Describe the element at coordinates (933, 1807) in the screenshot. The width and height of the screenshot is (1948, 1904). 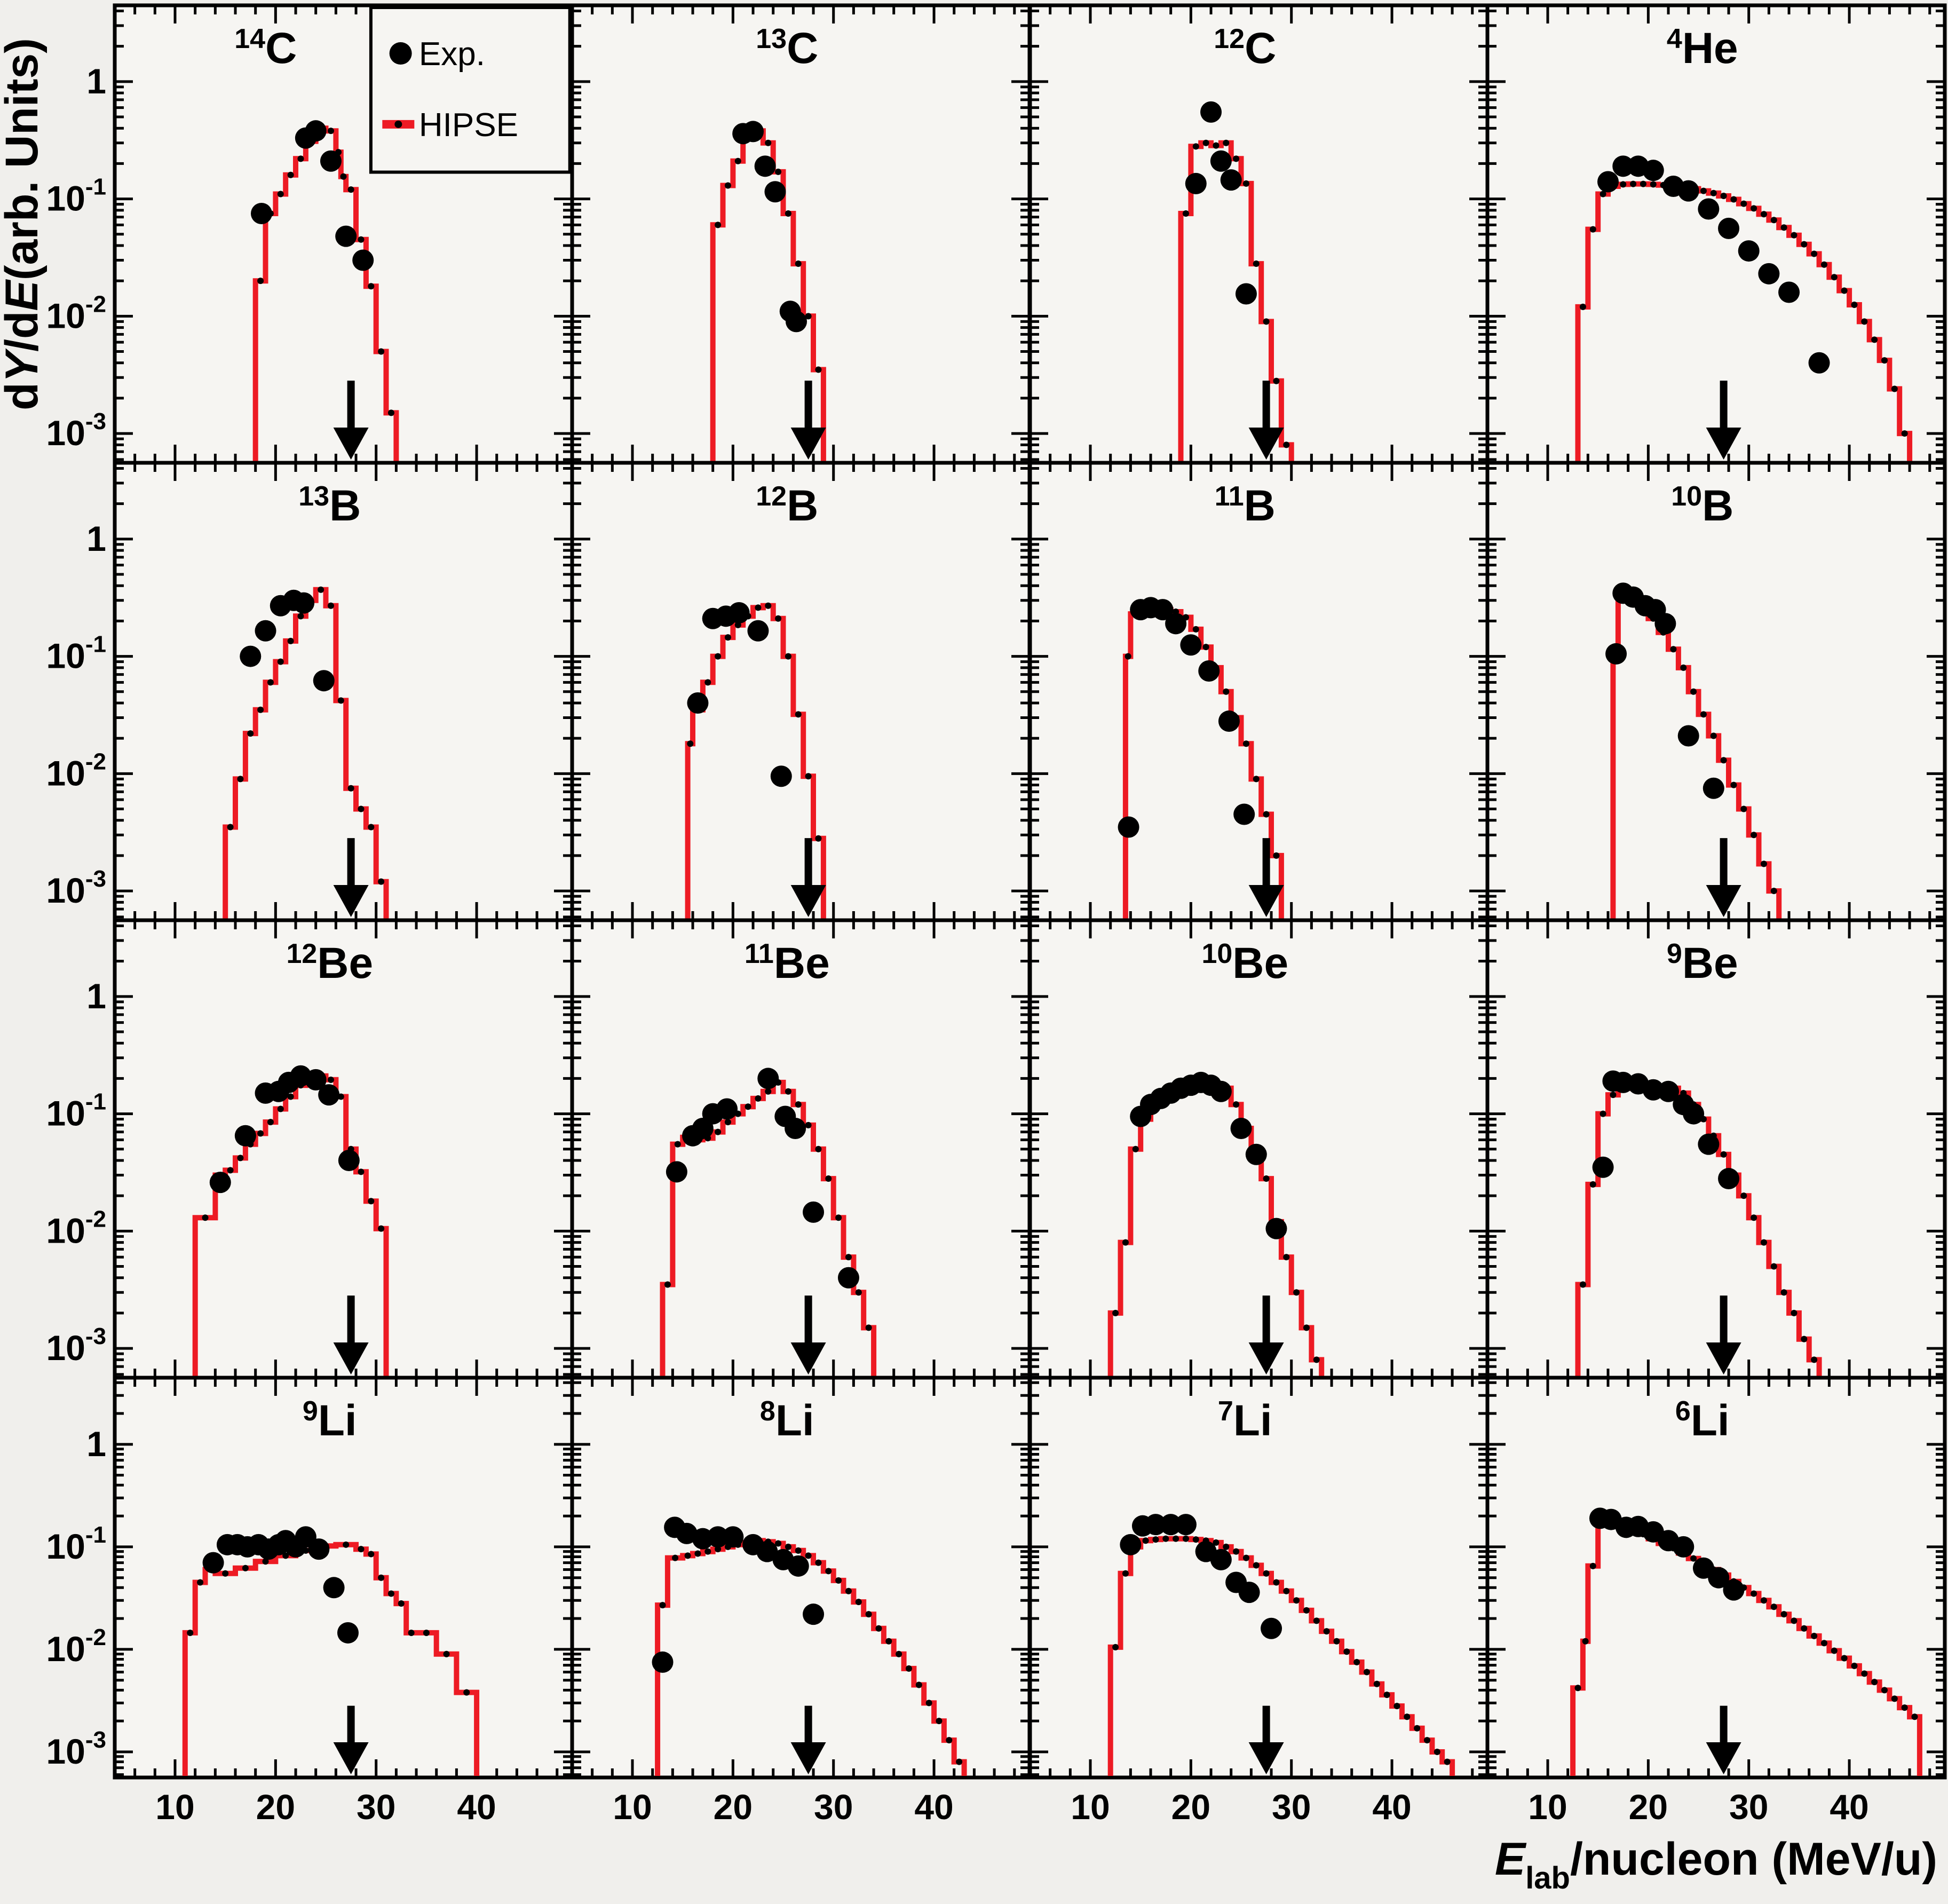
I see `x-tick-label: 40` at that location.